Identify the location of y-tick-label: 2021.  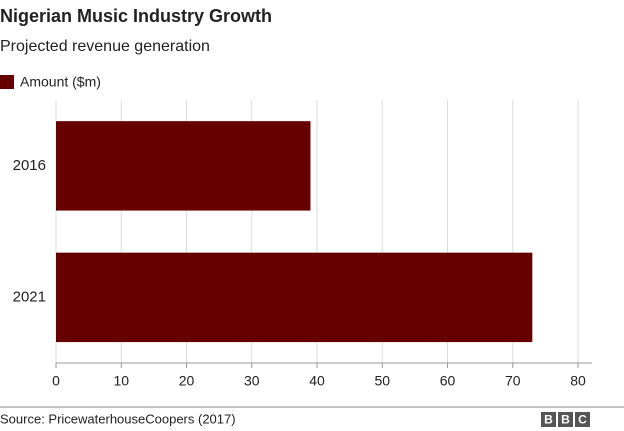
(29, 296).